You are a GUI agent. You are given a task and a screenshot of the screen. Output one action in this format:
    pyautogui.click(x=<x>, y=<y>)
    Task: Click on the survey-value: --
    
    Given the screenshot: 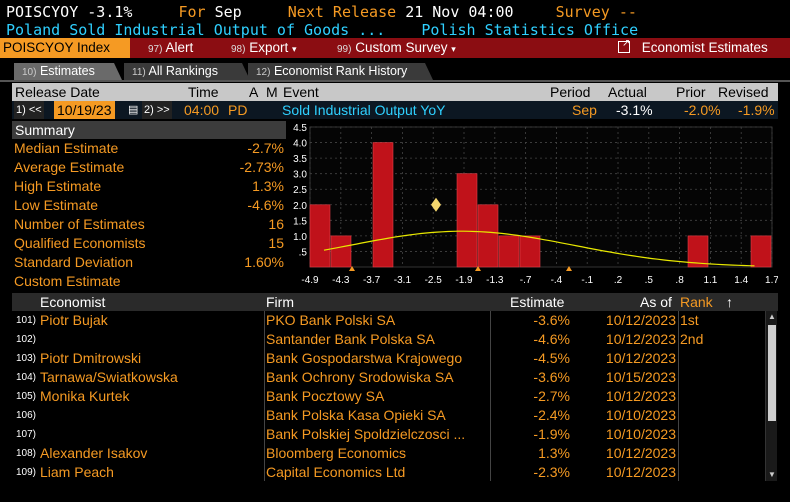 What is the action you would take?
    pyautogui.click(x=627, y=12)
    